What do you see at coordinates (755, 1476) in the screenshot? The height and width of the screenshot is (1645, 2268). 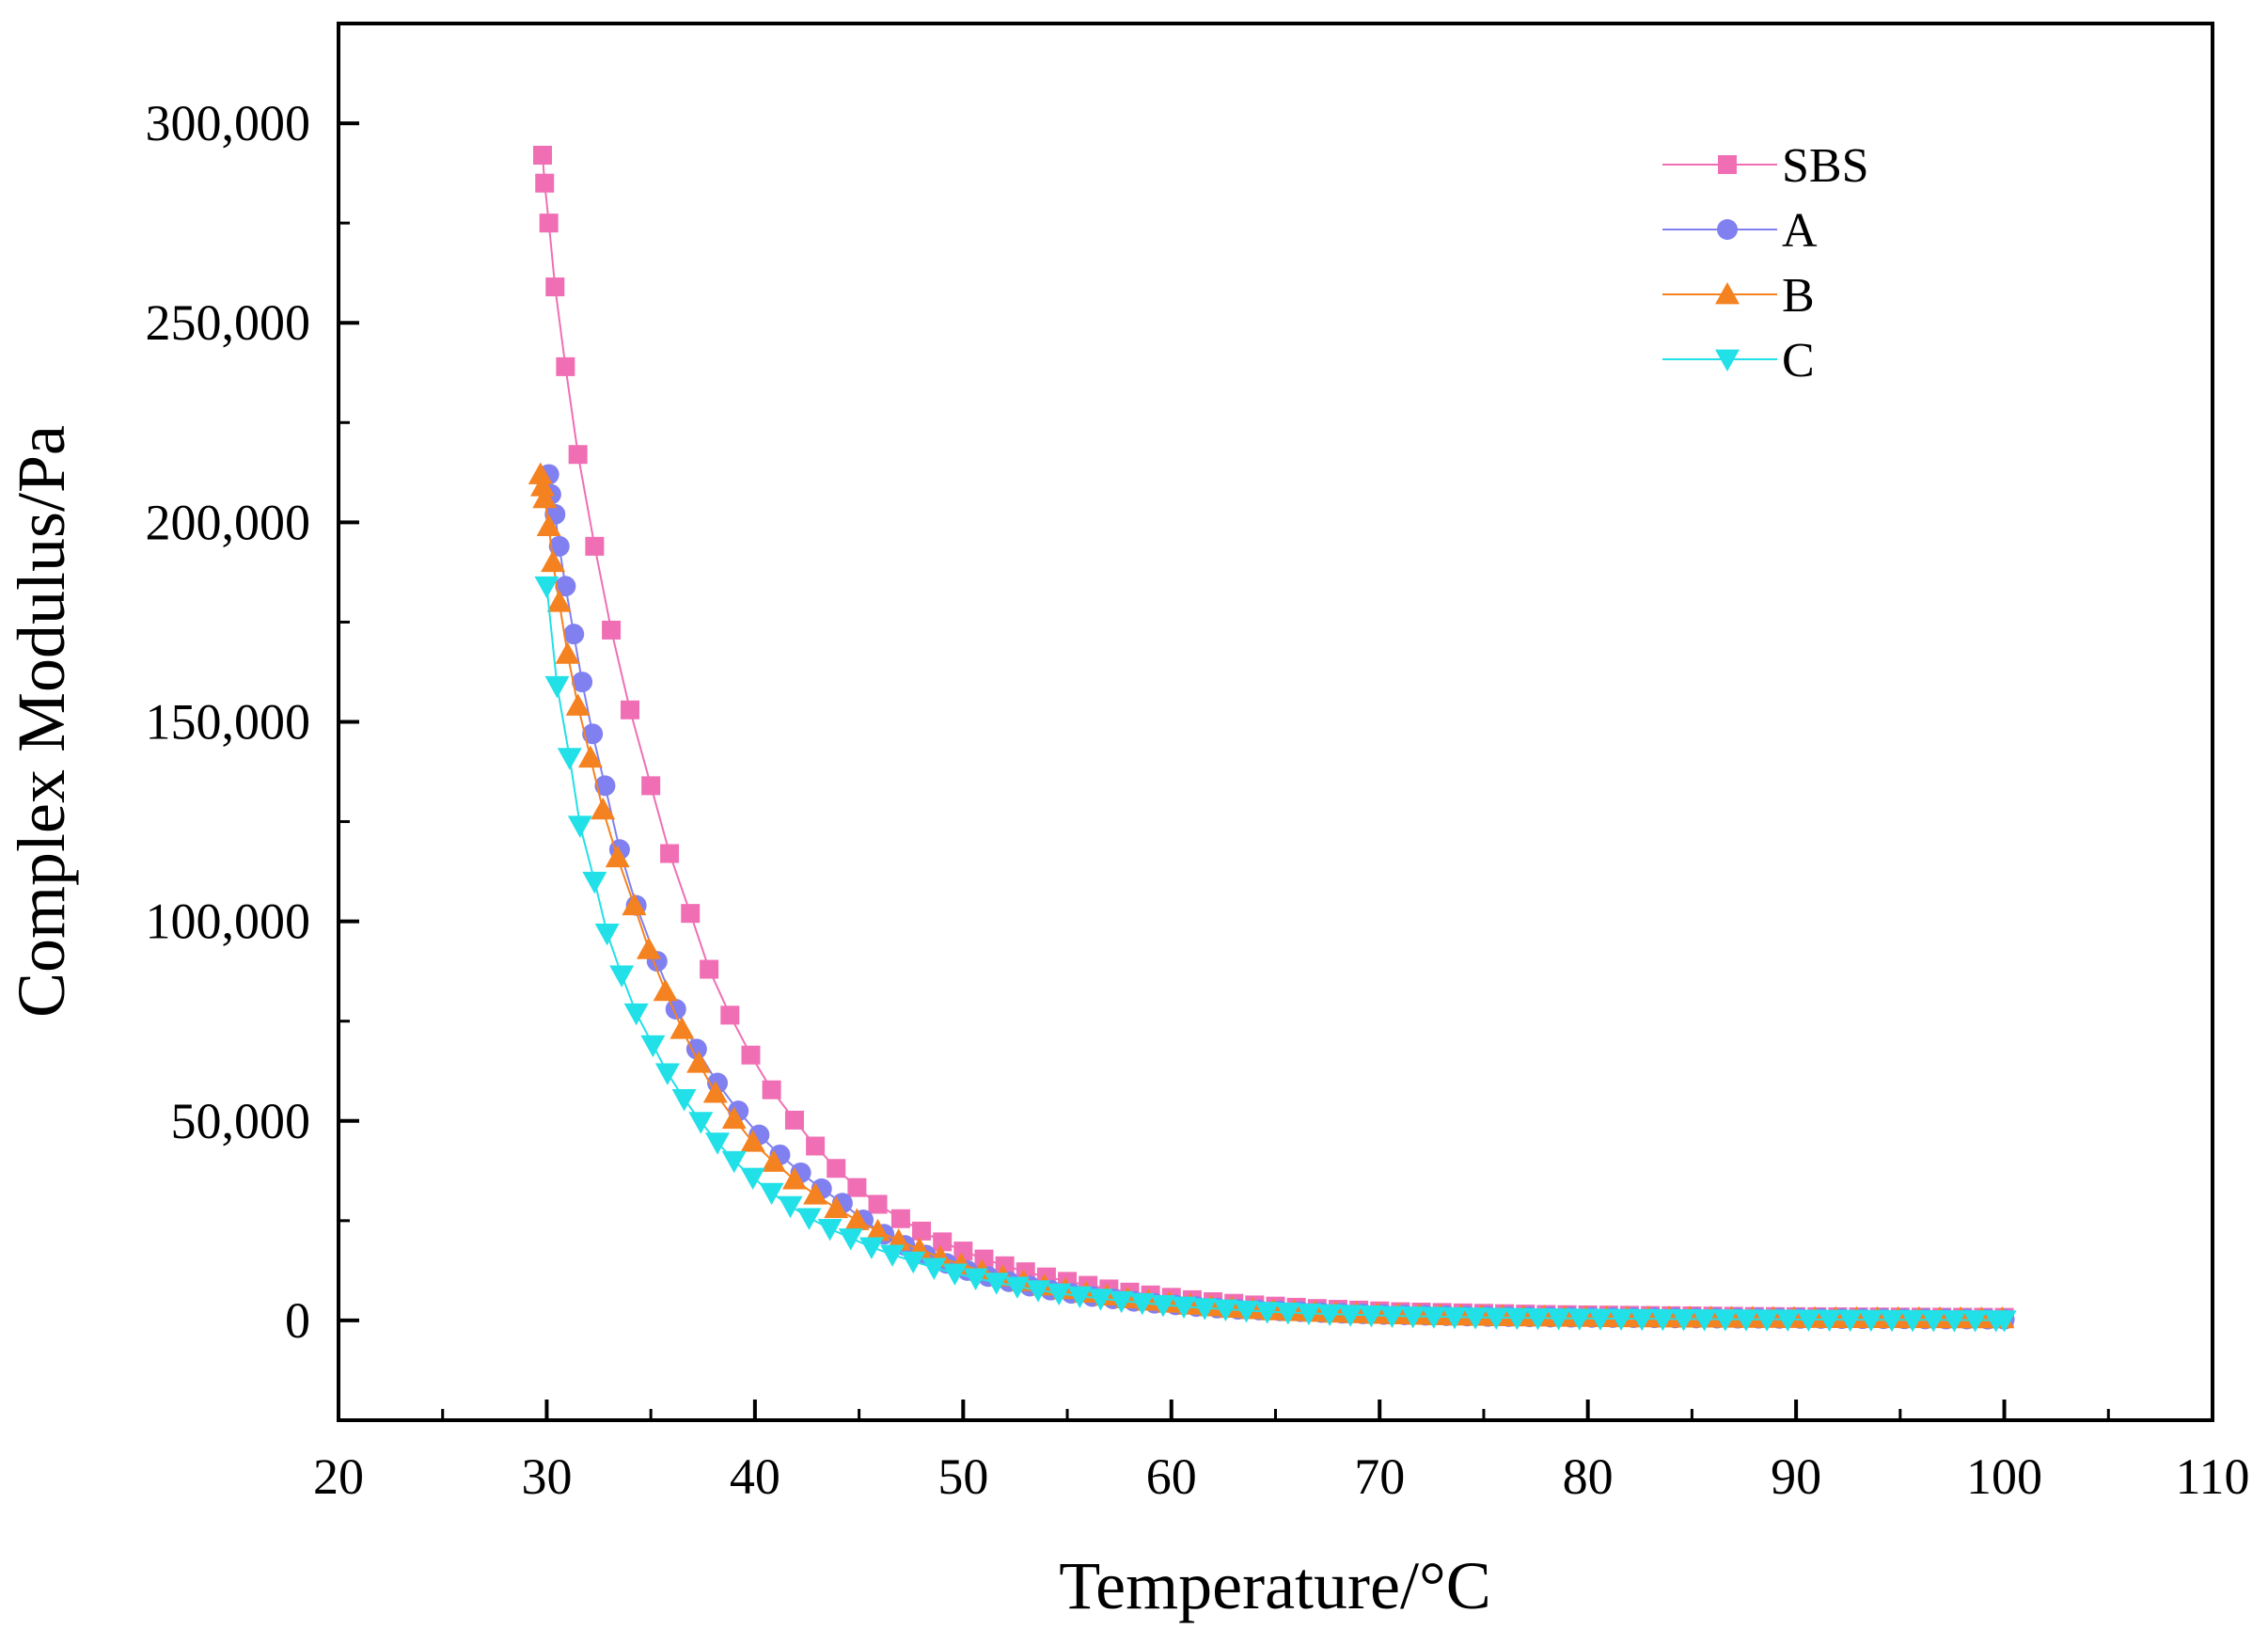 I see `x-tick-label: 40` at bounding box center [755, 1476].